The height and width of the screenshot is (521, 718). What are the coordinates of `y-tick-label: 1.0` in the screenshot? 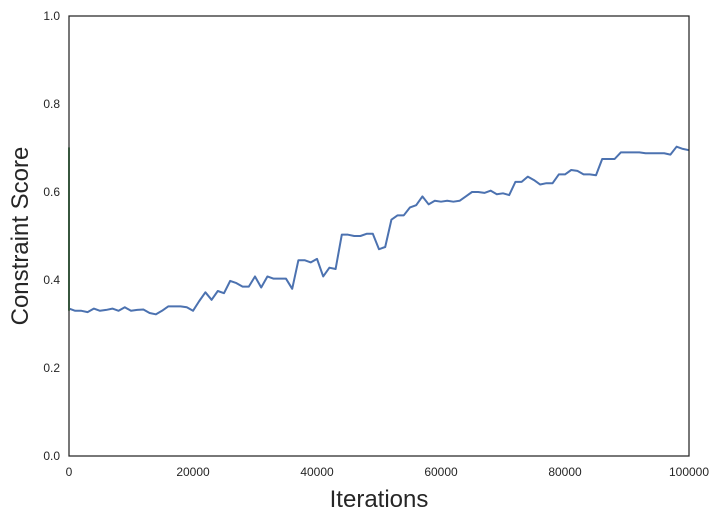 It's located at (51, 16).